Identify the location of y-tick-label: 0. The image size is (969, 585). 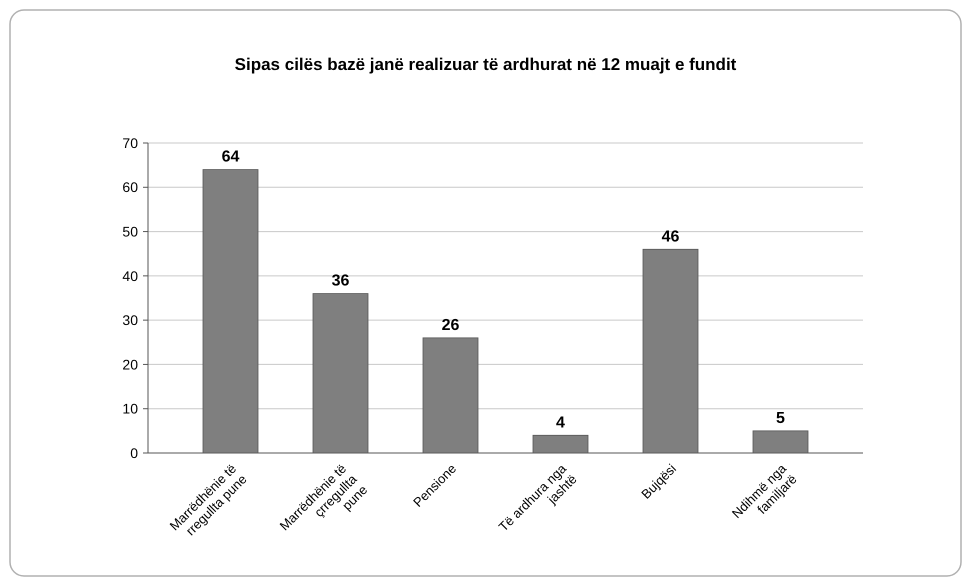
(134, 452).